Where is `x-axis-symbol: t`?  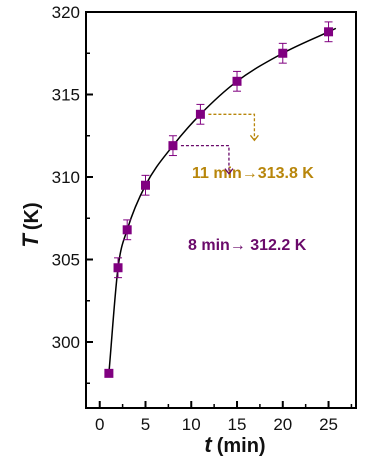 x-axis-symbol: t is located at coordinates (208, 444).